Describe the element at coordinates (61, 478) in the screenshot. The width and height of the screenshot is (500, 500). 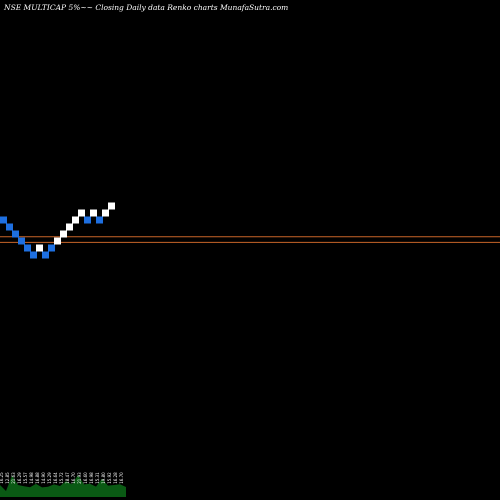
I see `volume-label: 15.72` at that location.